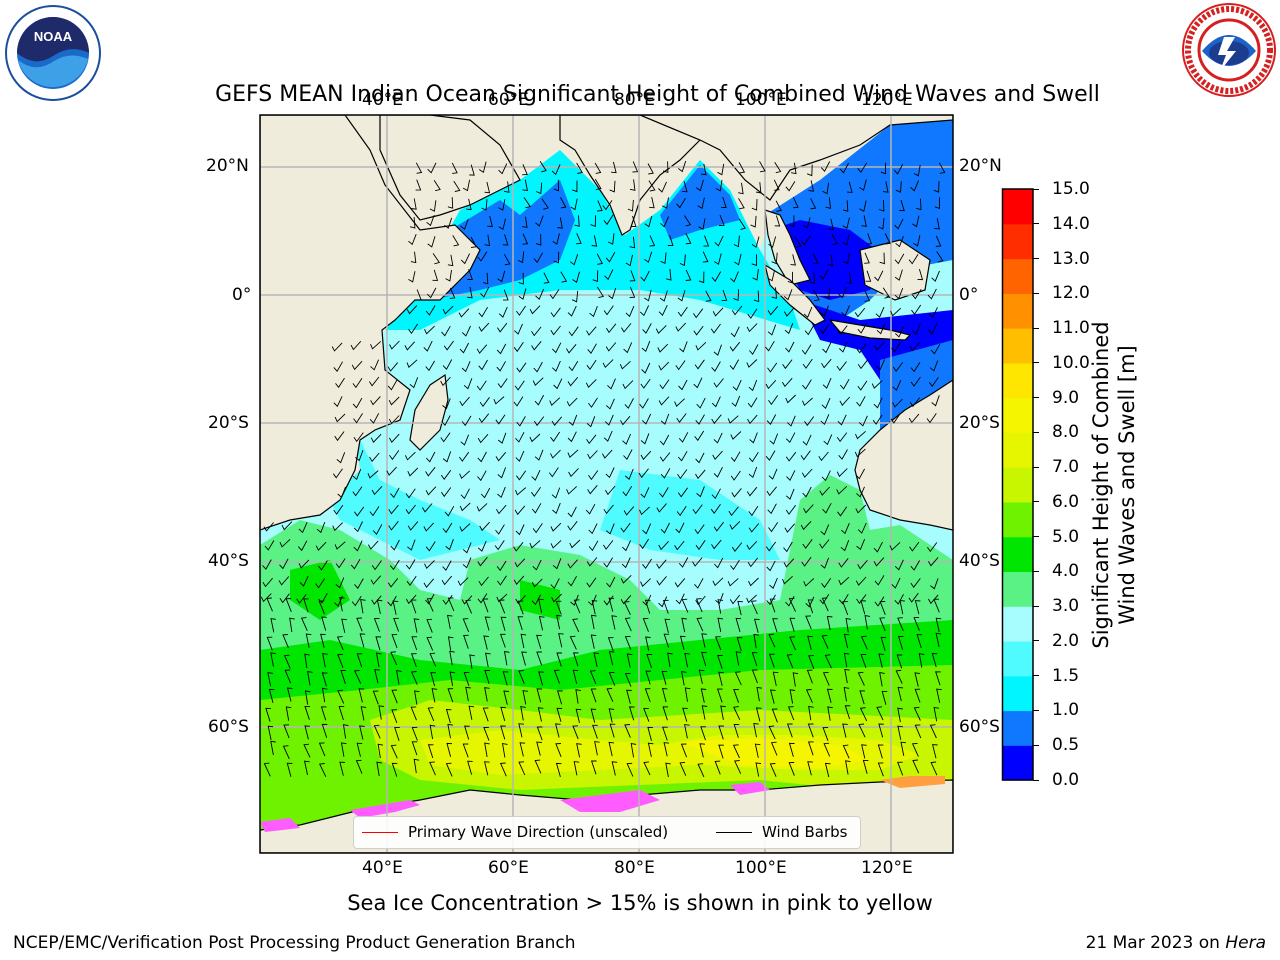  What do you see at coordinates (734, 832) in the screenshot?
I see `legend-black-line` at bounding box center [734, 832].